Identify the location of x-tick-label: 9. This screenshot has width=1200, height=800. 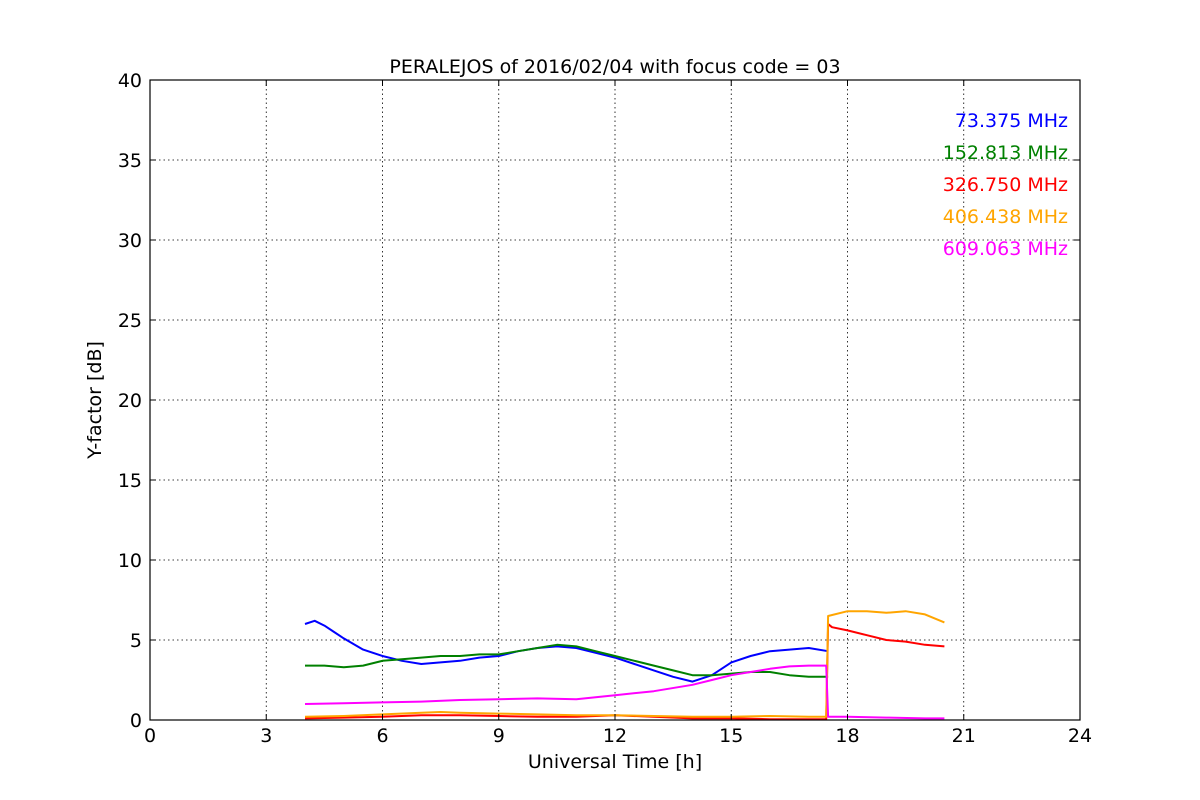
(499, 736).